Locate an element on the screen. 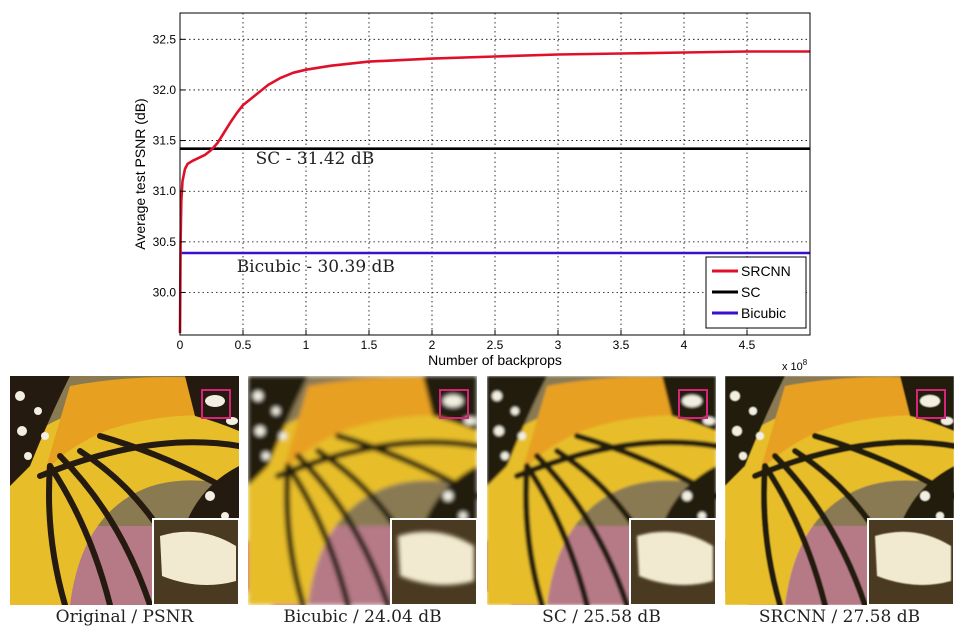 The image size is (962, 636). caption-srcnn: SRCNN / 27.58 dB is located at coordinates (839, 617).